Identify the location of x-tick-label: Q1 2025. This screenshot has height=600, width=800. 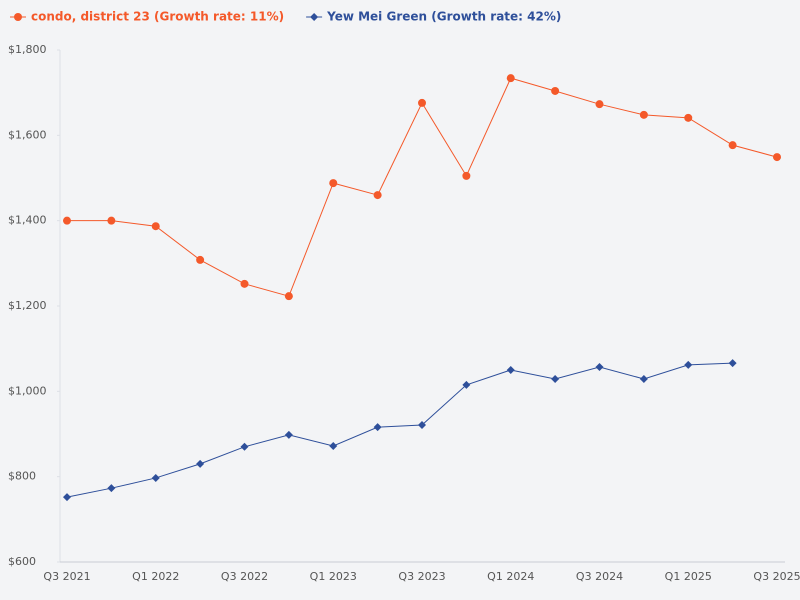
(688, 576).